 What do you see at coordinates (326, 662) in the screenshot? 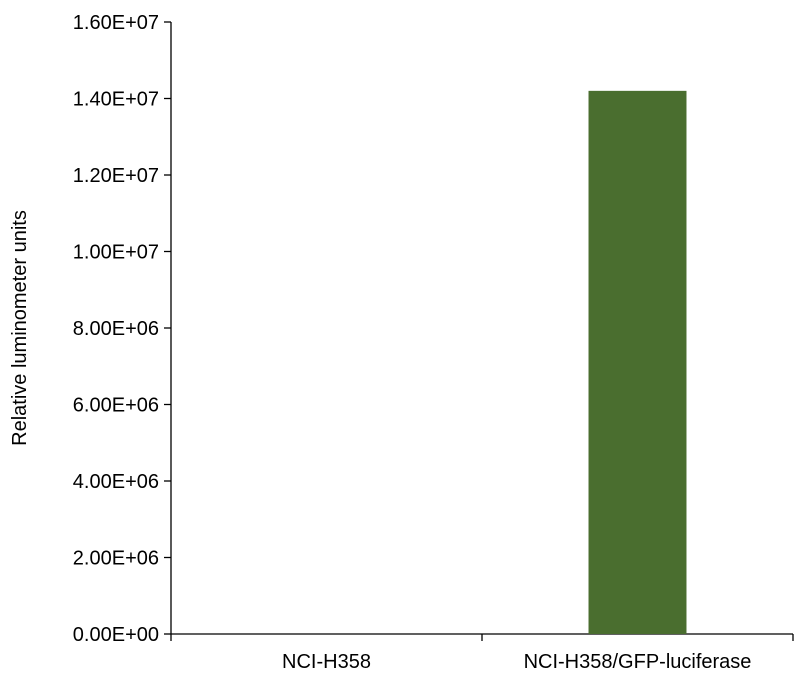
I see `x-tick-label: NCI-H358` at bounding box center [326, 662].